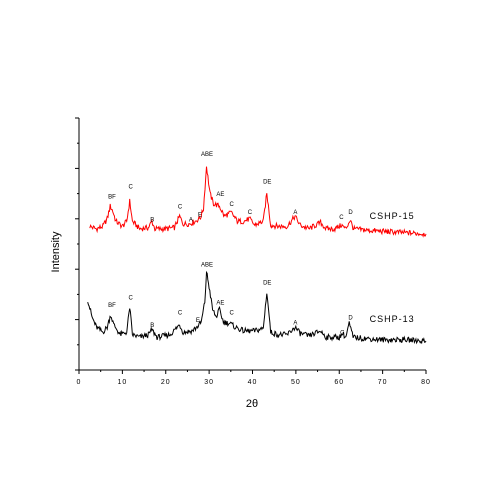 The height and width of the screenshot is (500, 500). Describe the element at coordinates (392, 216) in the screenshot. I see `series-label: CSHP-15` at that location.